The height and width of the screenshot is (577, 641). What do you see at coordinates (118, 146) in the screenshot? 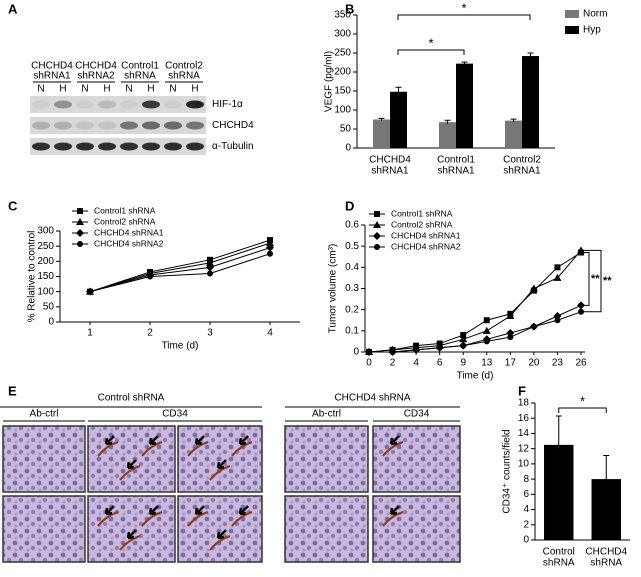
I see `blot-strip` at bounding box center [118, 146].